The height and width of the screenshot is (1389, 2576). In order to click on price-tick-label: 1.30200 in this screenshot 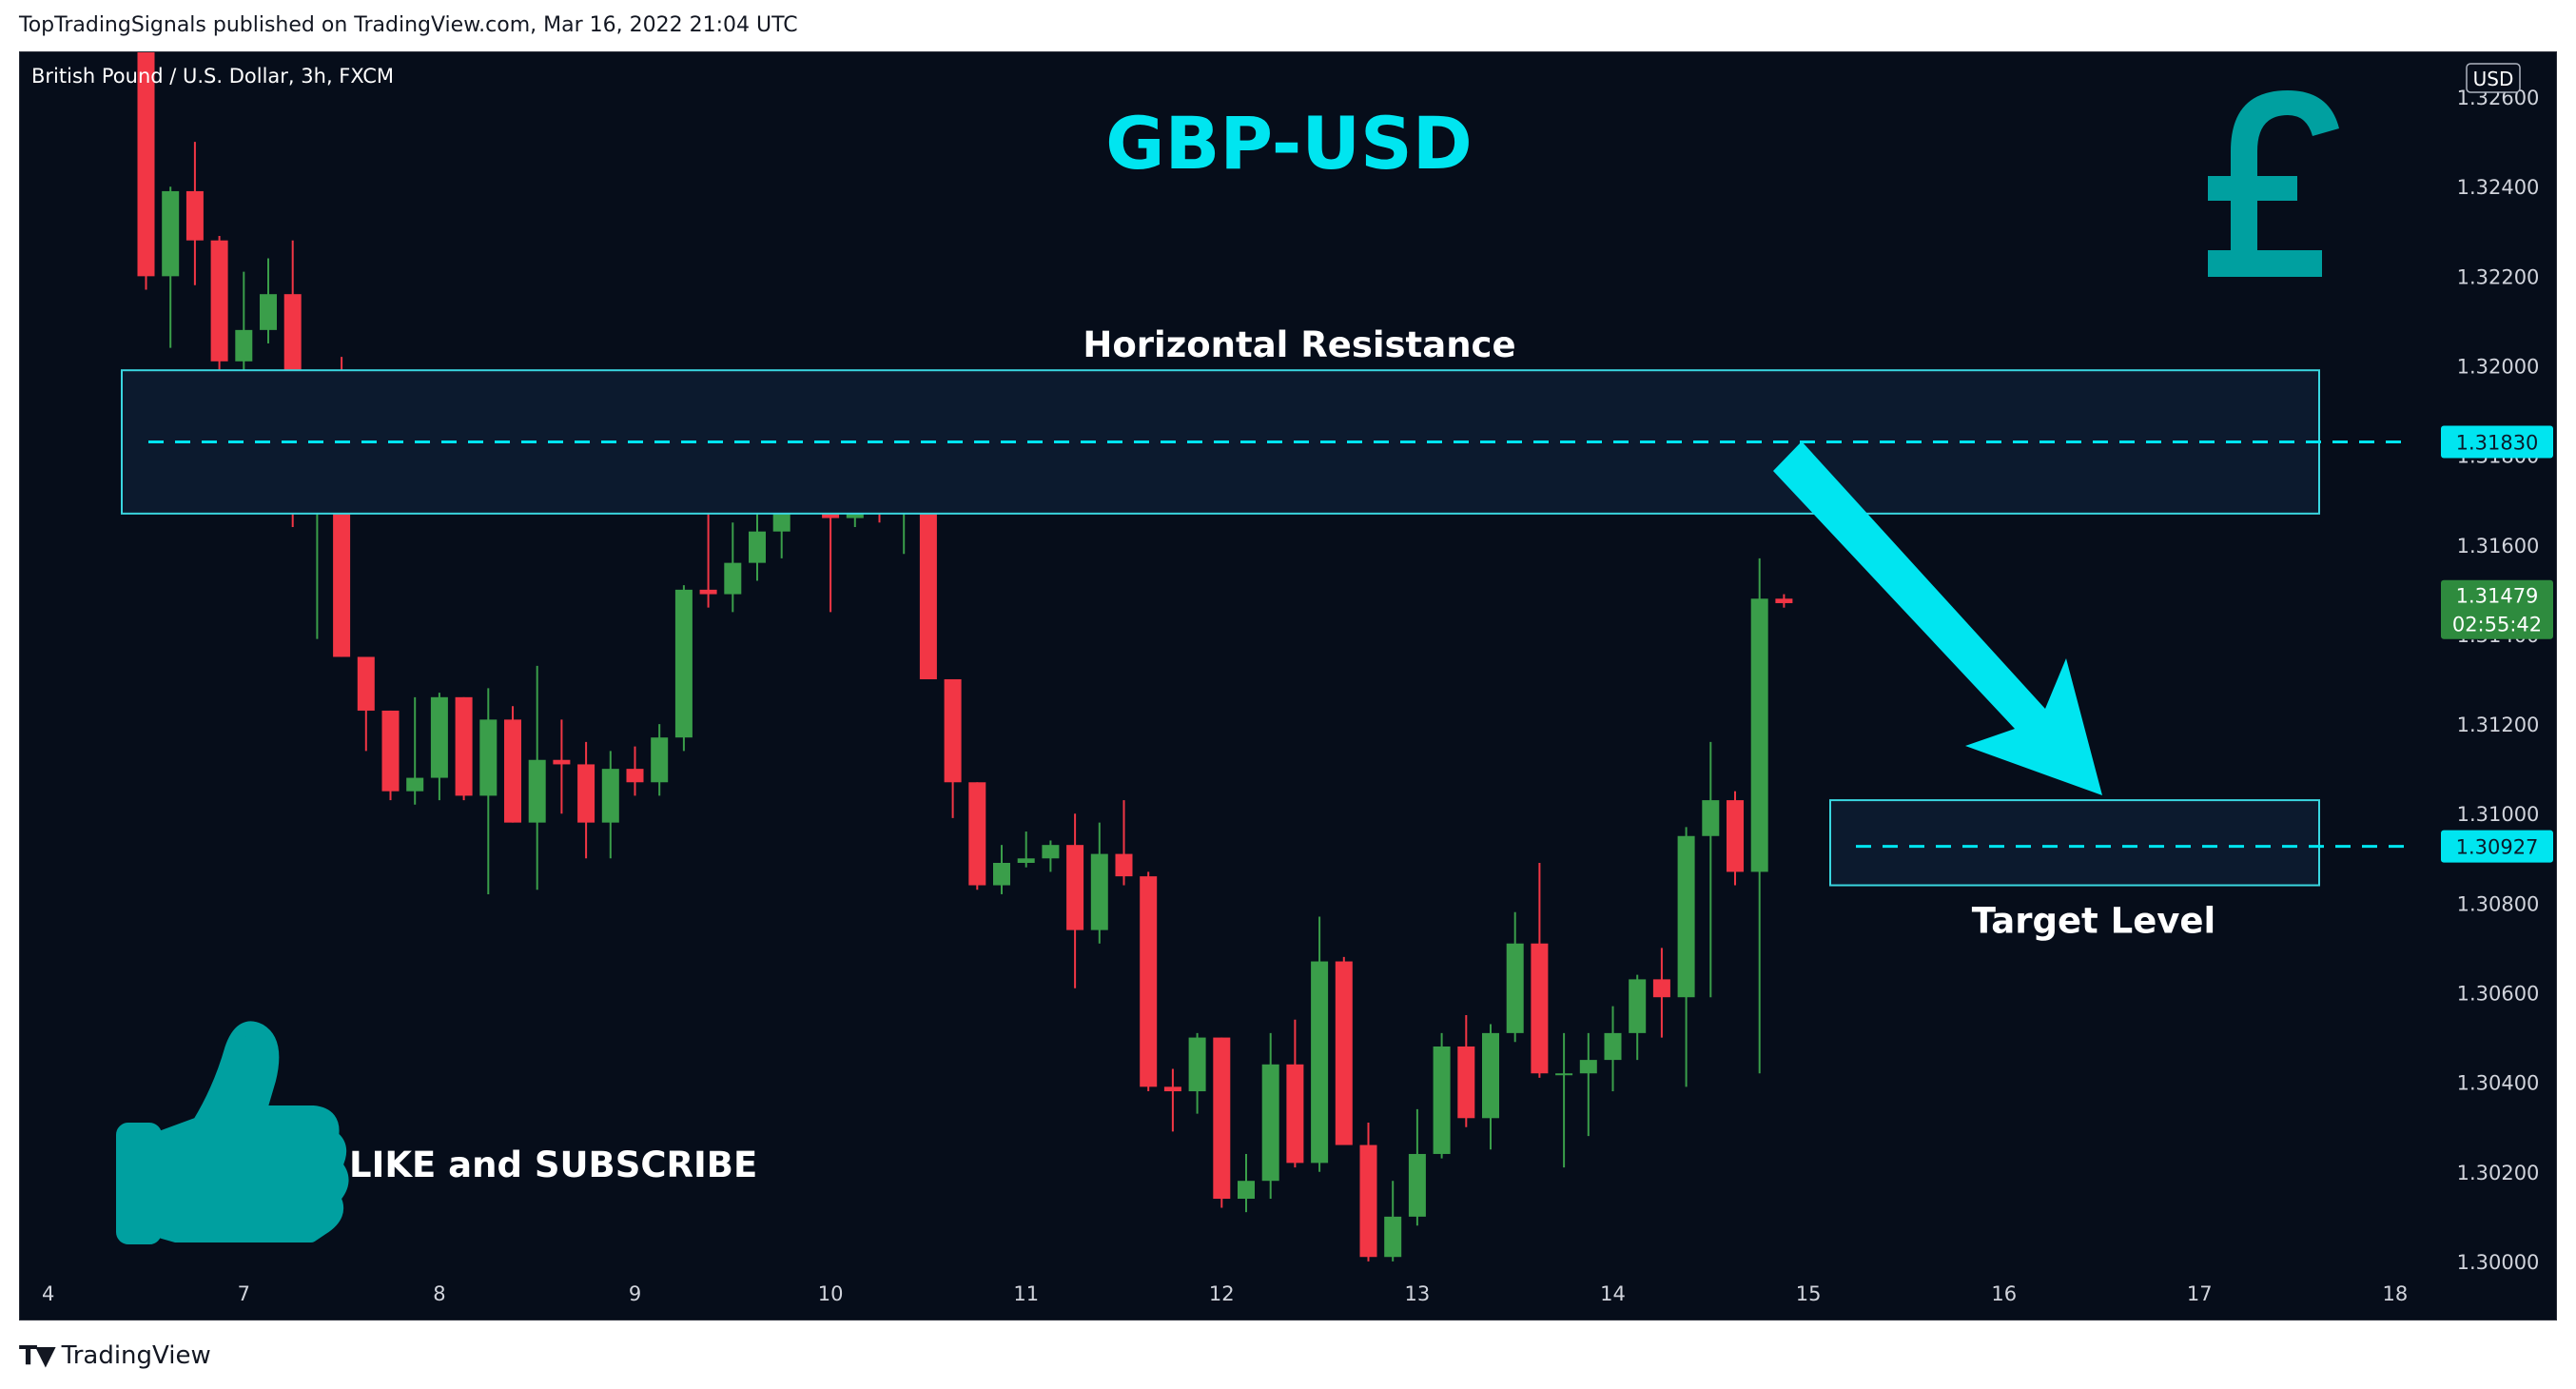, I will do `click(2499, 1173)`.